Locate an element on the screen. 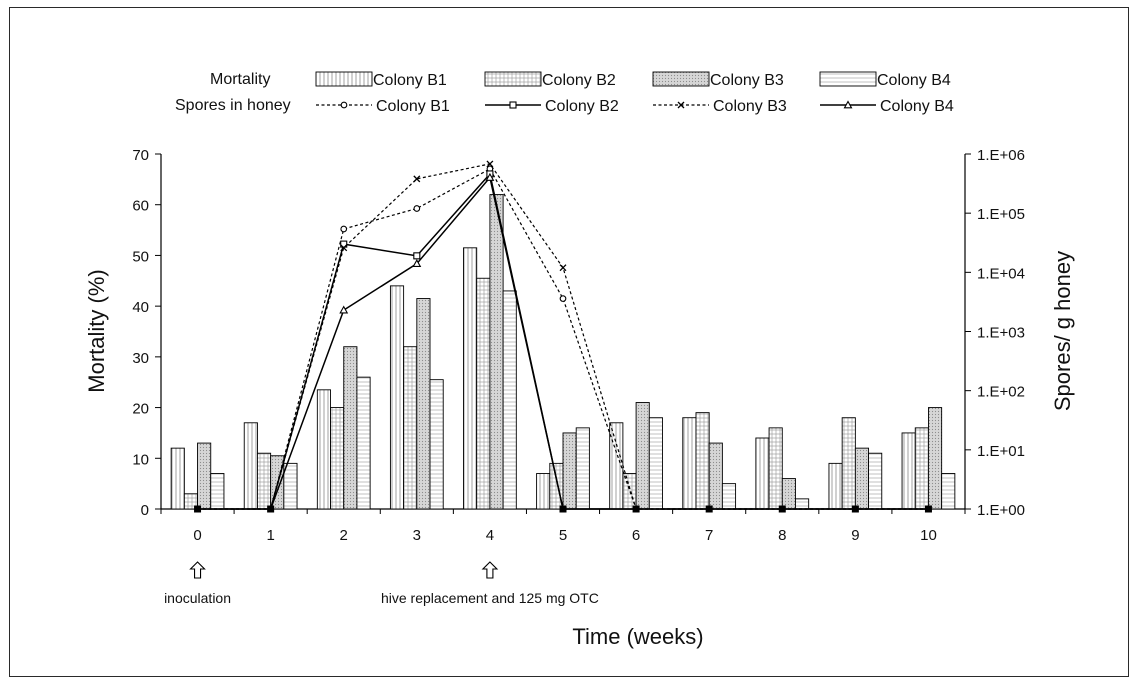 The width and height of the screenshot is (1135, 682). legend-label-line: Colony B4 is located at coordinates (917, 106).